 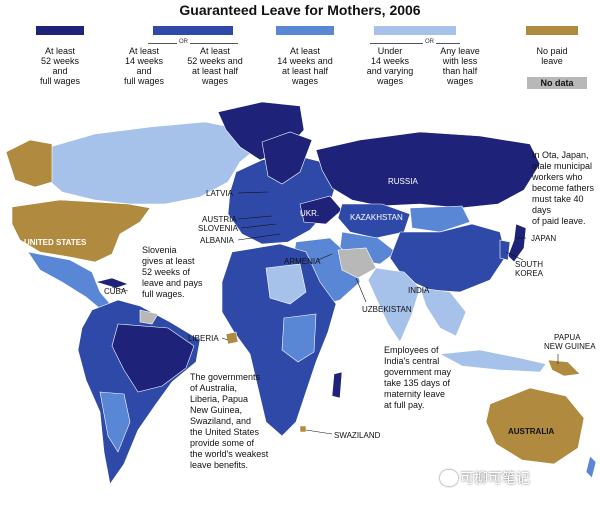 I want to click on map-title: Guaranteed Leave for Mothers, 2006, so click(x=300, y=10).